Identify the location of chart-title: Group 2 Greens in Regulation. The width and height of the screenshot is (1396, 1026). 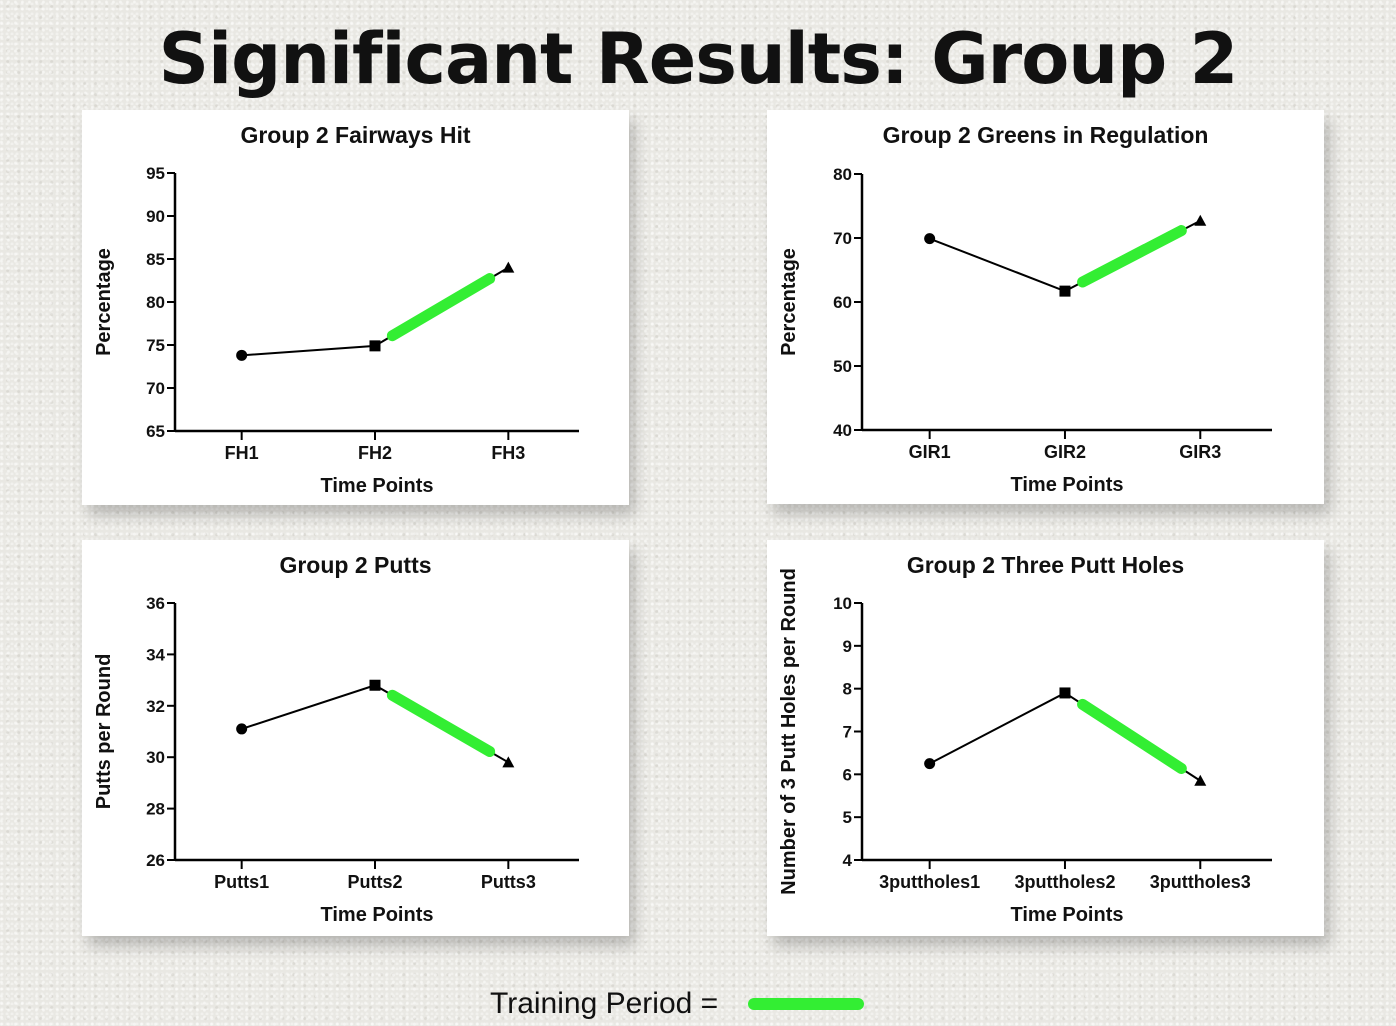
(1046, 135).